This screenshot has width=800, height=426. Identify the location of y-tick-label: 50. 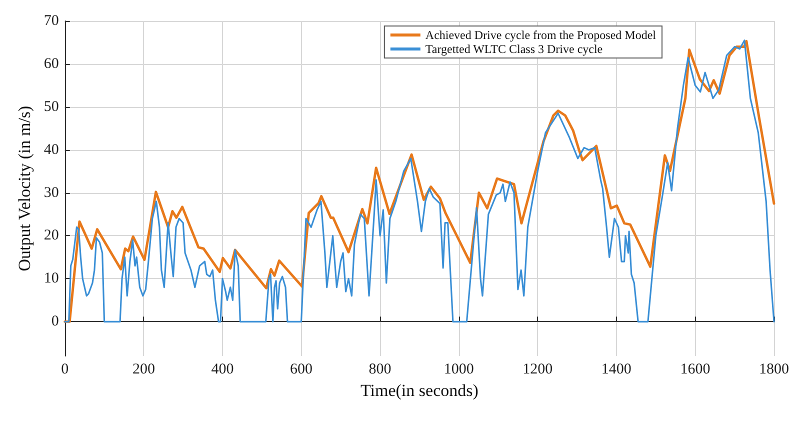
(51, 106).